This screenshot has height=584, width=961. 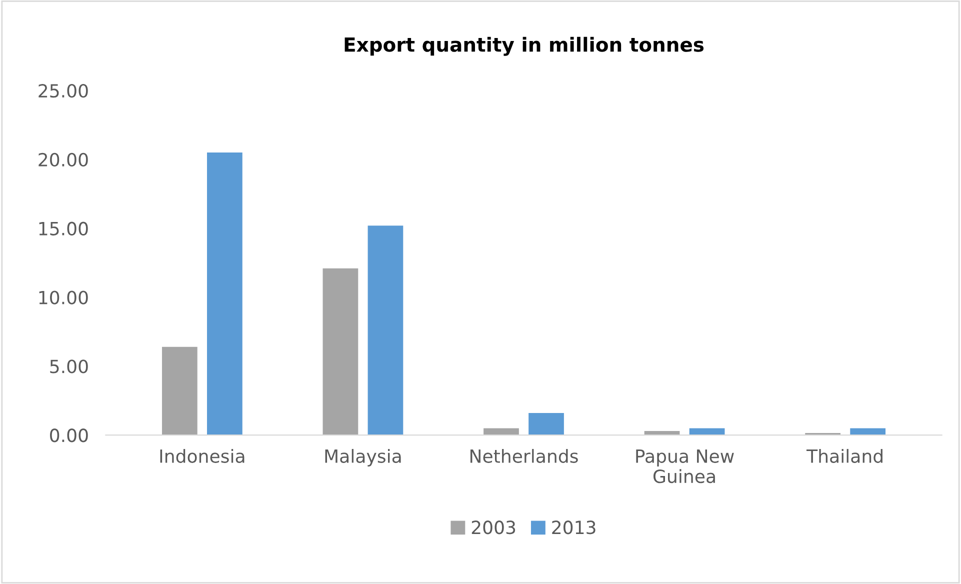 I want to click on x-tick-label: Indonesia, so click(x=202, y=455).